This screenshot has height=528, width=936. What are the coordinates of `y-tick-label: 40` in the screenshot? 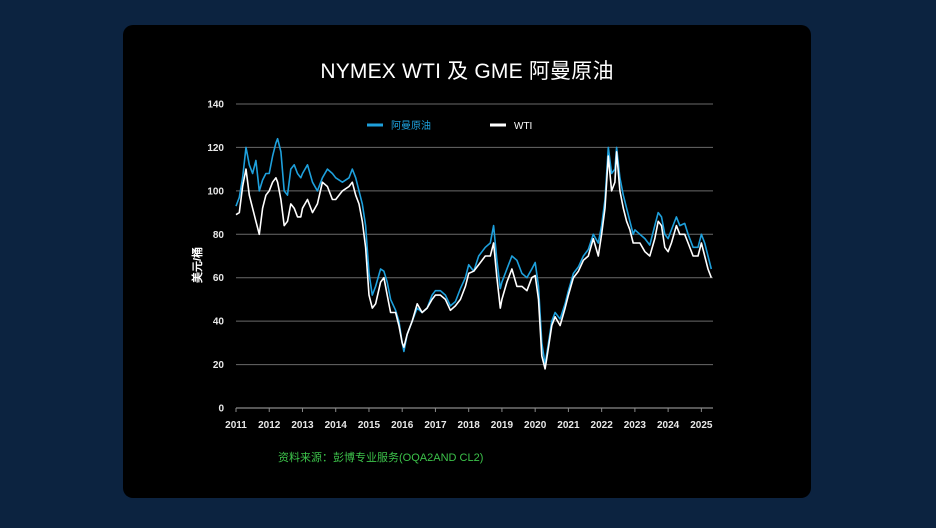 It's located at (219, 322).